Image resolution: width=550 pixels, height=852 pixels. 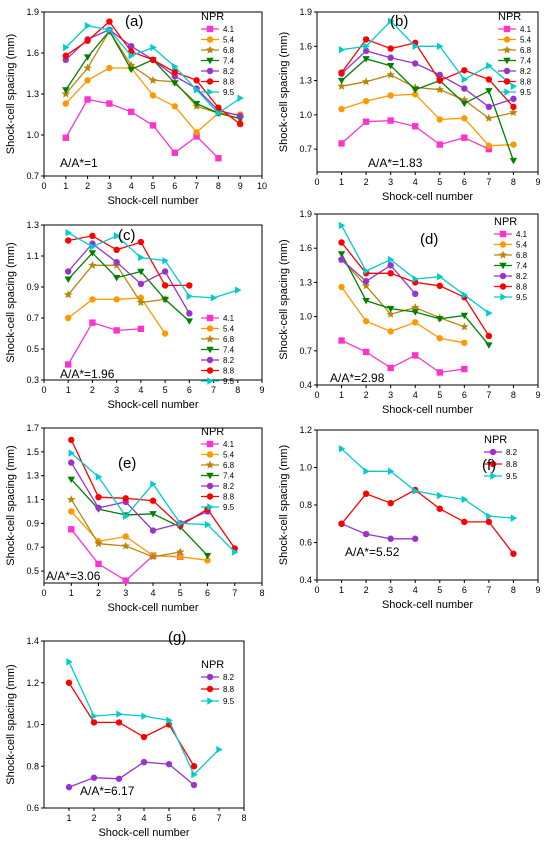 I want to click on plot-frame, so click(x=427, y=92).